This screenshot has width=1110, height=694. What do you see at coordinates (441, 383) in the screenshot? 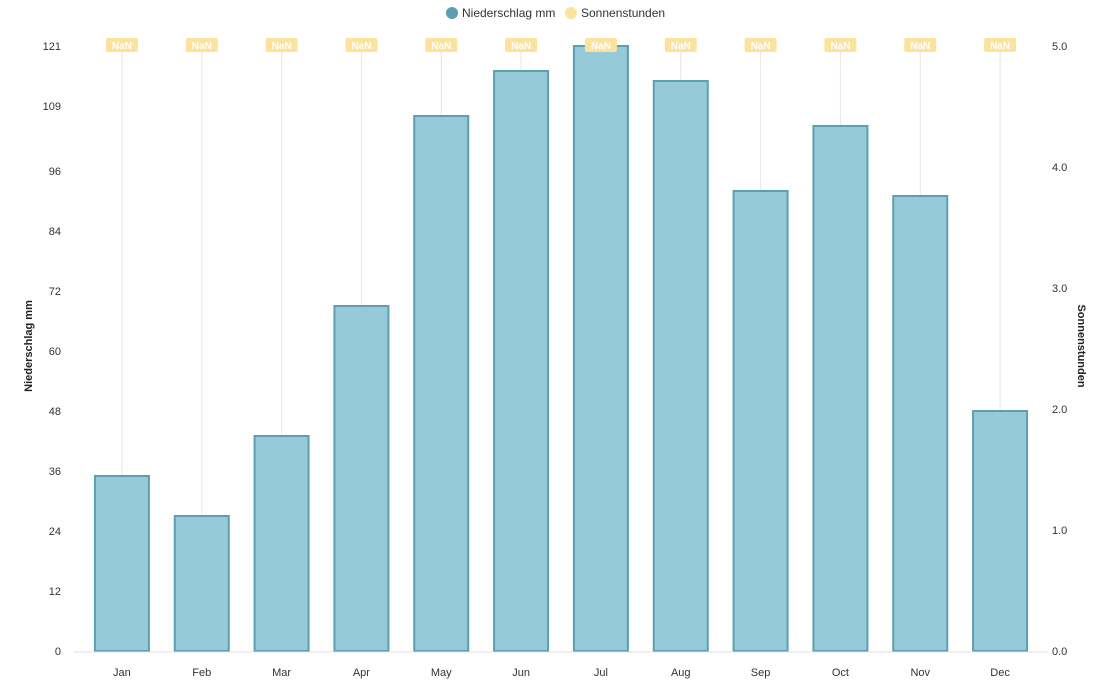
I see `bar-may` at bounding box center [441, 383].